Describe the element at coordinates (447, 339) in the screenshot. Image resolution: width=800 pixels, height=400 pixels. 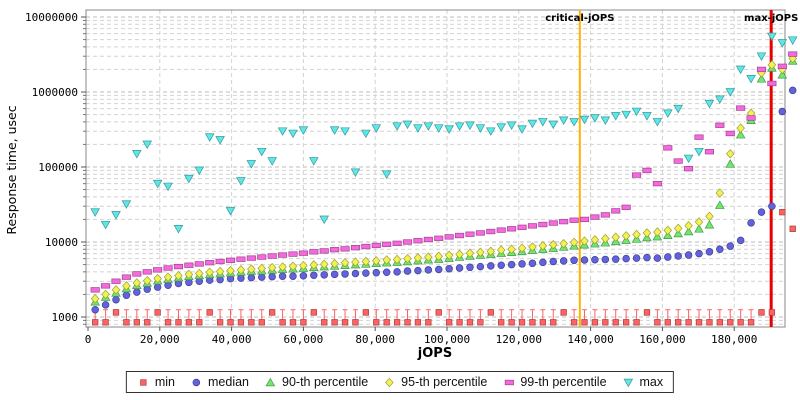
I see `x-tick-label: 100,000` at that location.